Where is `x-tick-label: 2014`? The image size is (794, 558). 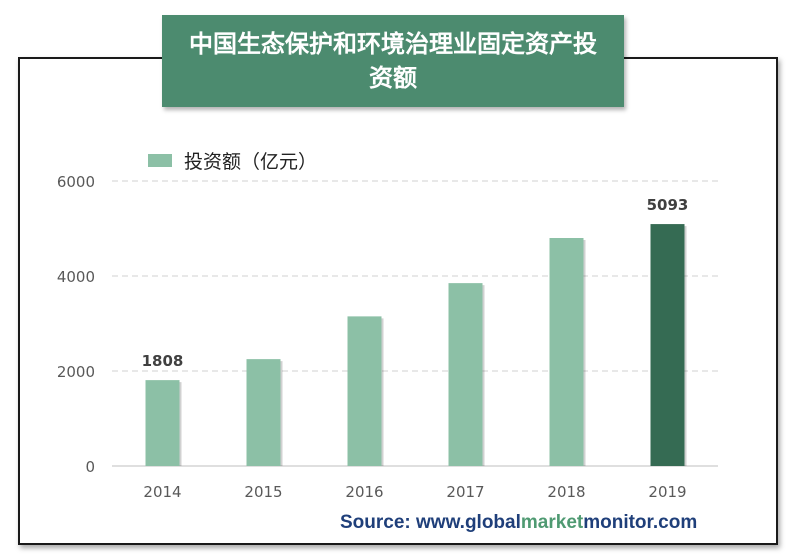
x-tick-label: 2014 is located at coordinates (162, 492).